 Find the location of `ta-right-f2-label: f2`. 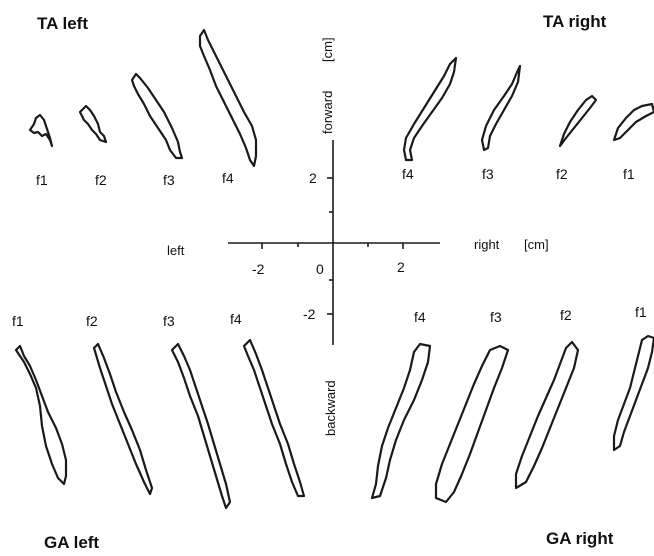

ta-right-f2-label: f2 is located at coordinates (562, 174).